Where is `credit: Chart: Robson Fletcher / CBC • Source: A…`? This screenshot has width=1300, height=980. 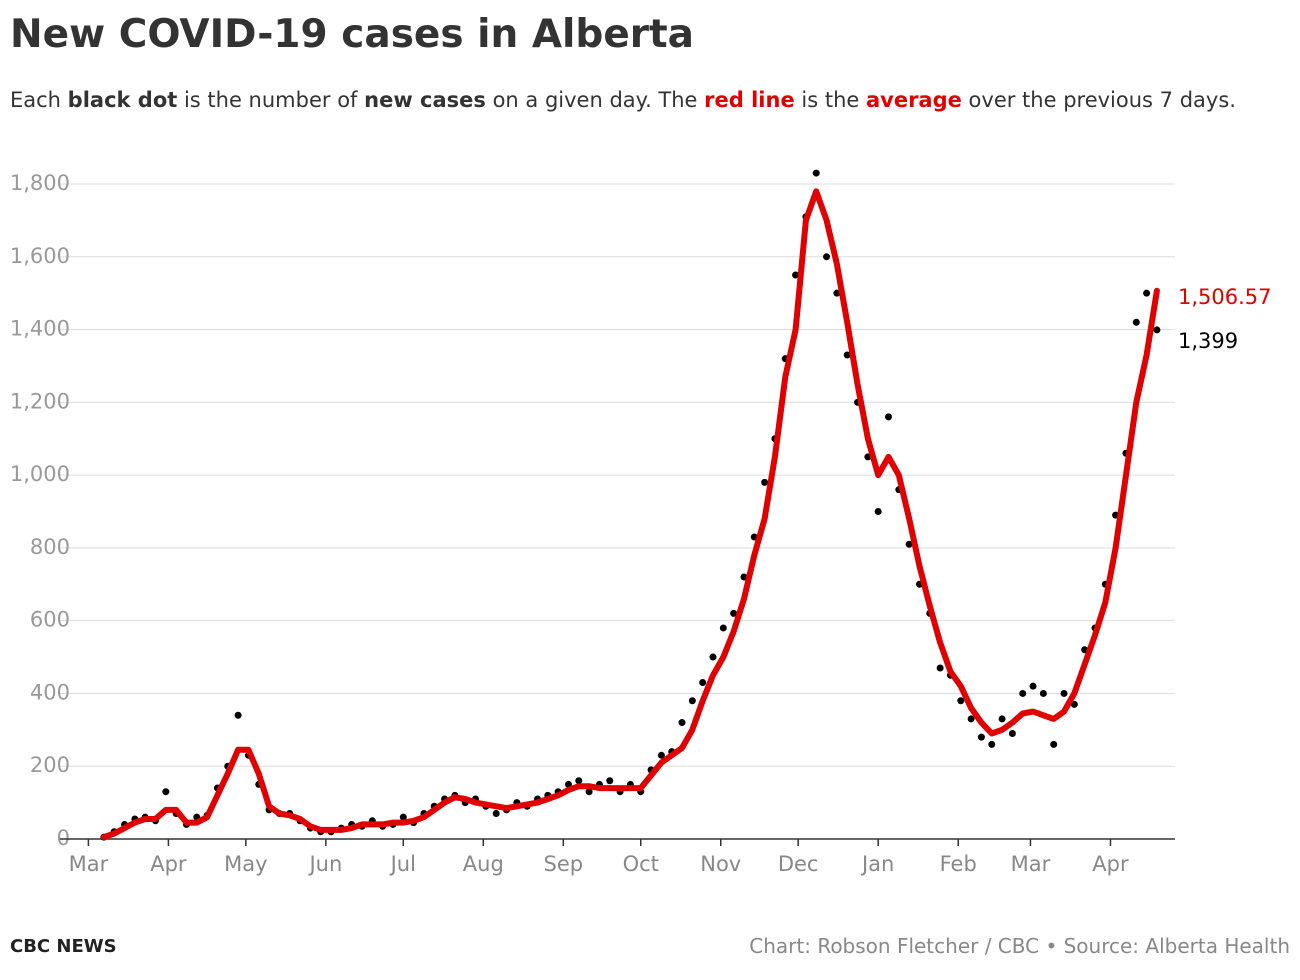
credit: Chart: Robson Fletcher / CBC • Source: A… is located at coordinates (1019, 946).